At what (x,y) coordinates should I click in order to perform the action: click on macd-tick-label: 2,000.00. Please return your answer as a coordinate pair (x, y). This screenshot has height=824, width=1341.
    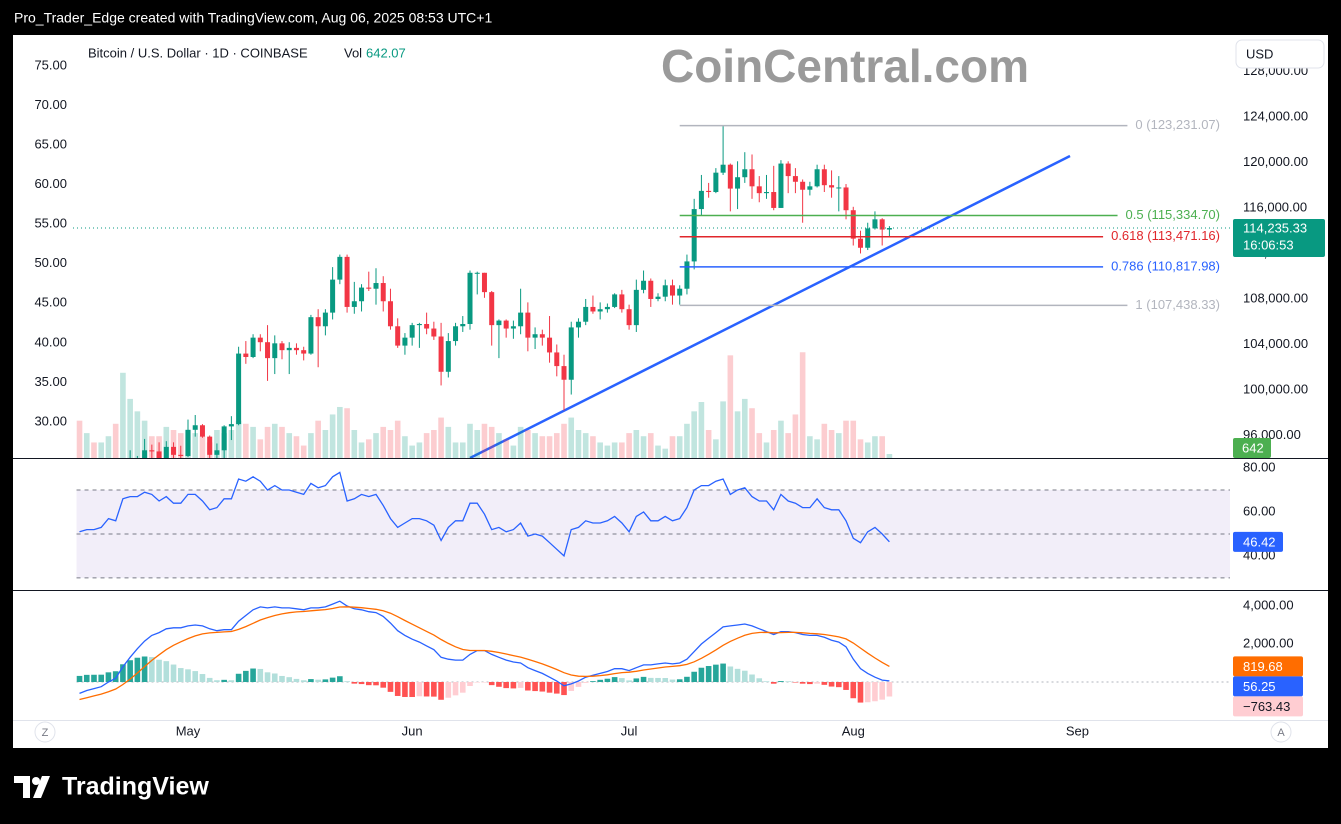
    Looking at the image, I should click on (1268, 642).